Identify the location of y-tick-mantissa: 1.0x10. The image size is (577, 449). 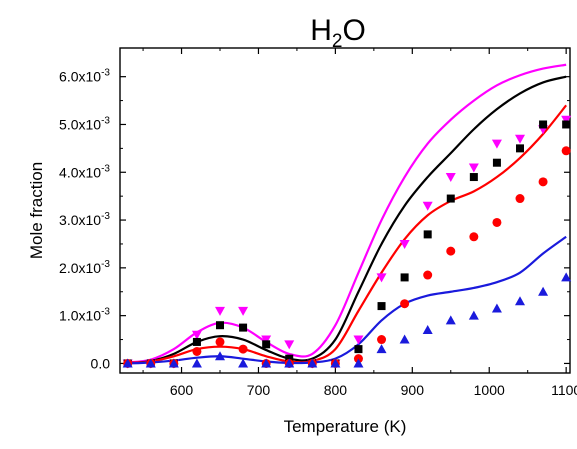
(80, 316).